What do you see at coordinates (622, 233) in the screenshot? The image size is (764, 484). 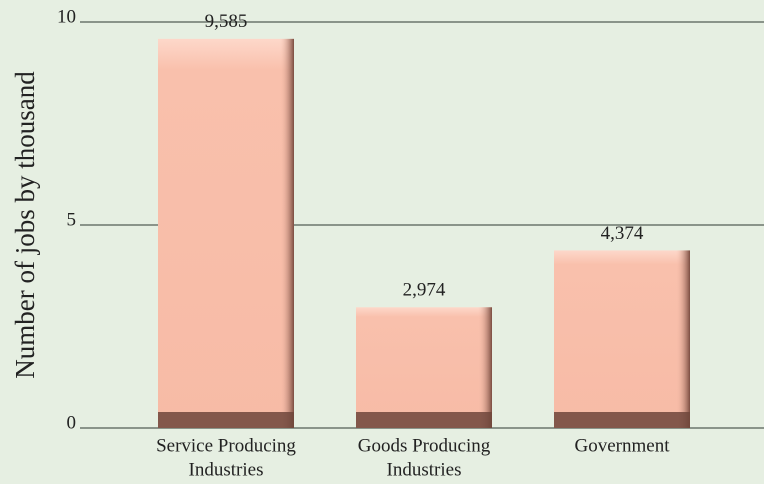 I see `value-label: 4,374` at bounding box center [622, 233].